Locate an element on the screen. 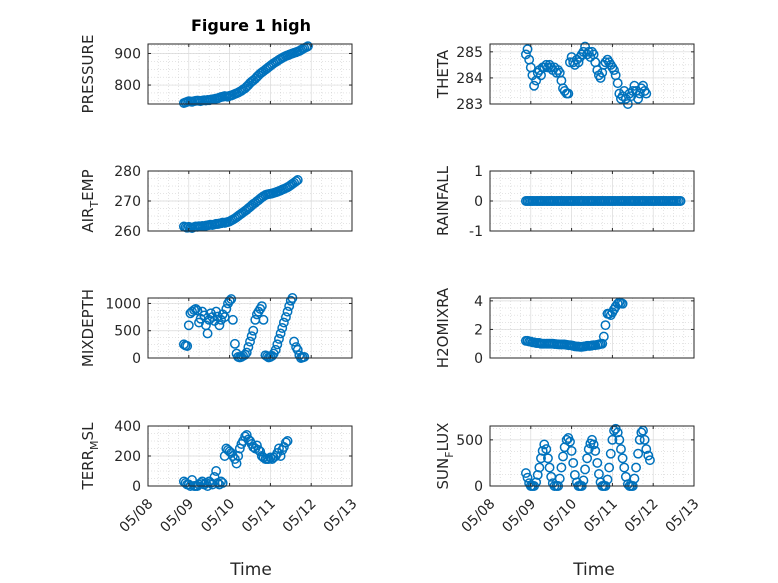 The width and height of the screenshot is (778, 583). y-tick-label: 270 is located at coordinates (127, 202).